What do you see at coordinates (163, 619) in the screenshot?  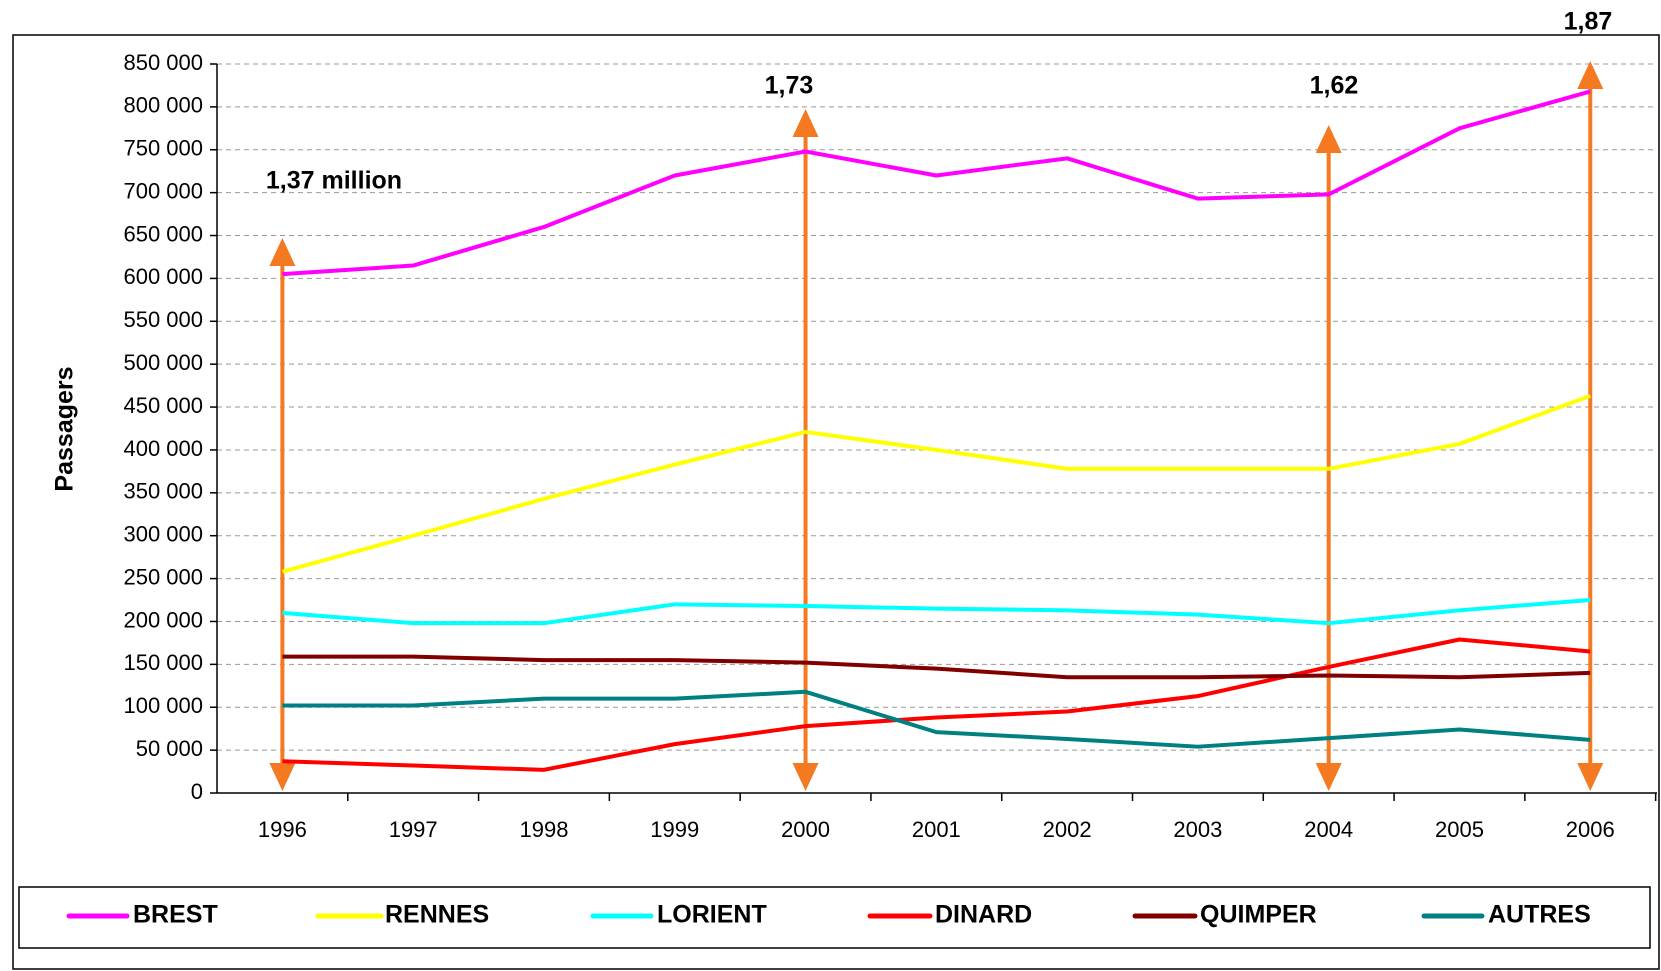 I see `y-tick-label: 200 000` at bounding box center [163, 619].